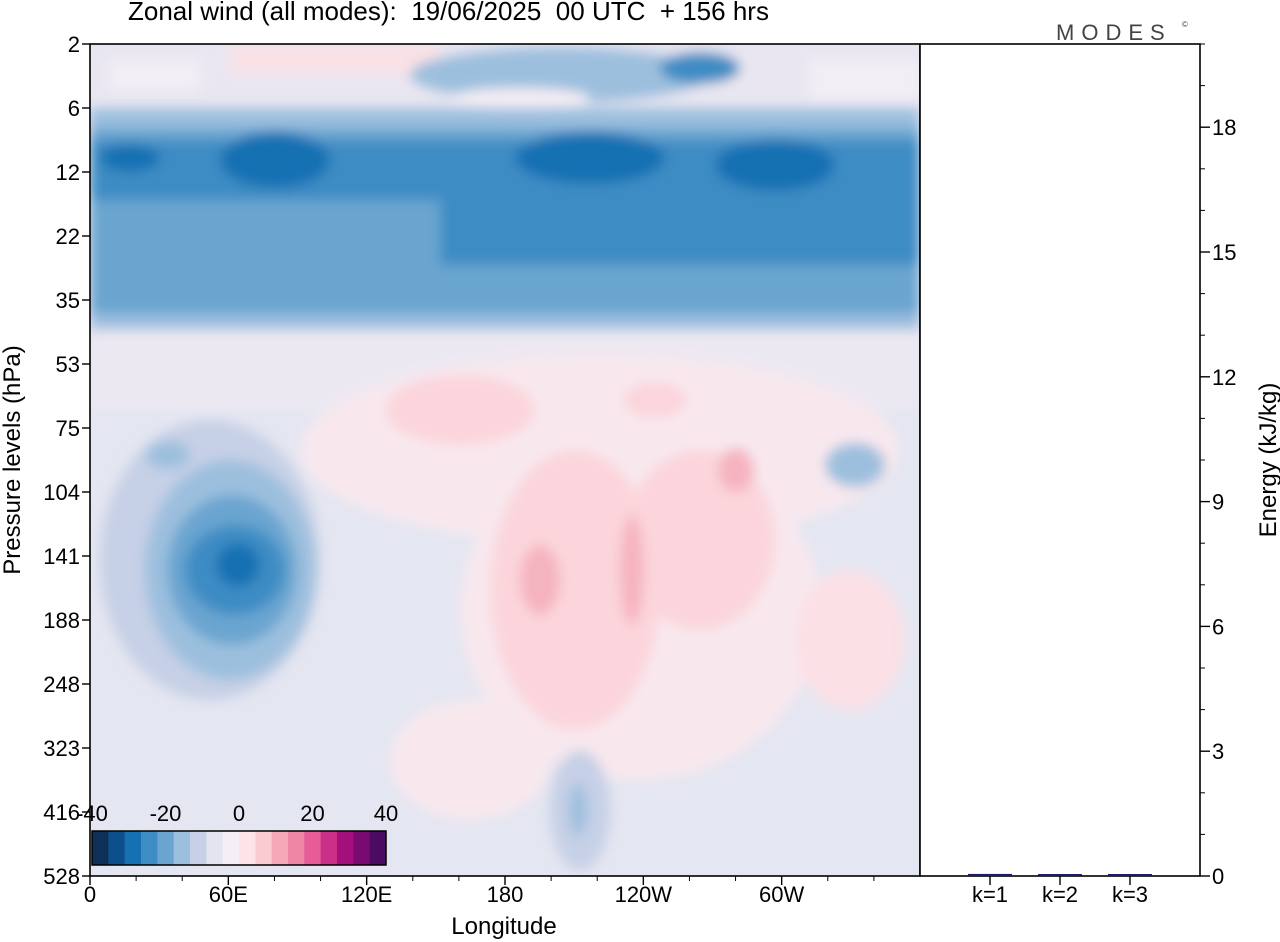 This screenshot has height=942, width=1280. Describe the element at coordinates (90, 894) in the screenshot. I see `longitude-tick-label: 0` at that location.